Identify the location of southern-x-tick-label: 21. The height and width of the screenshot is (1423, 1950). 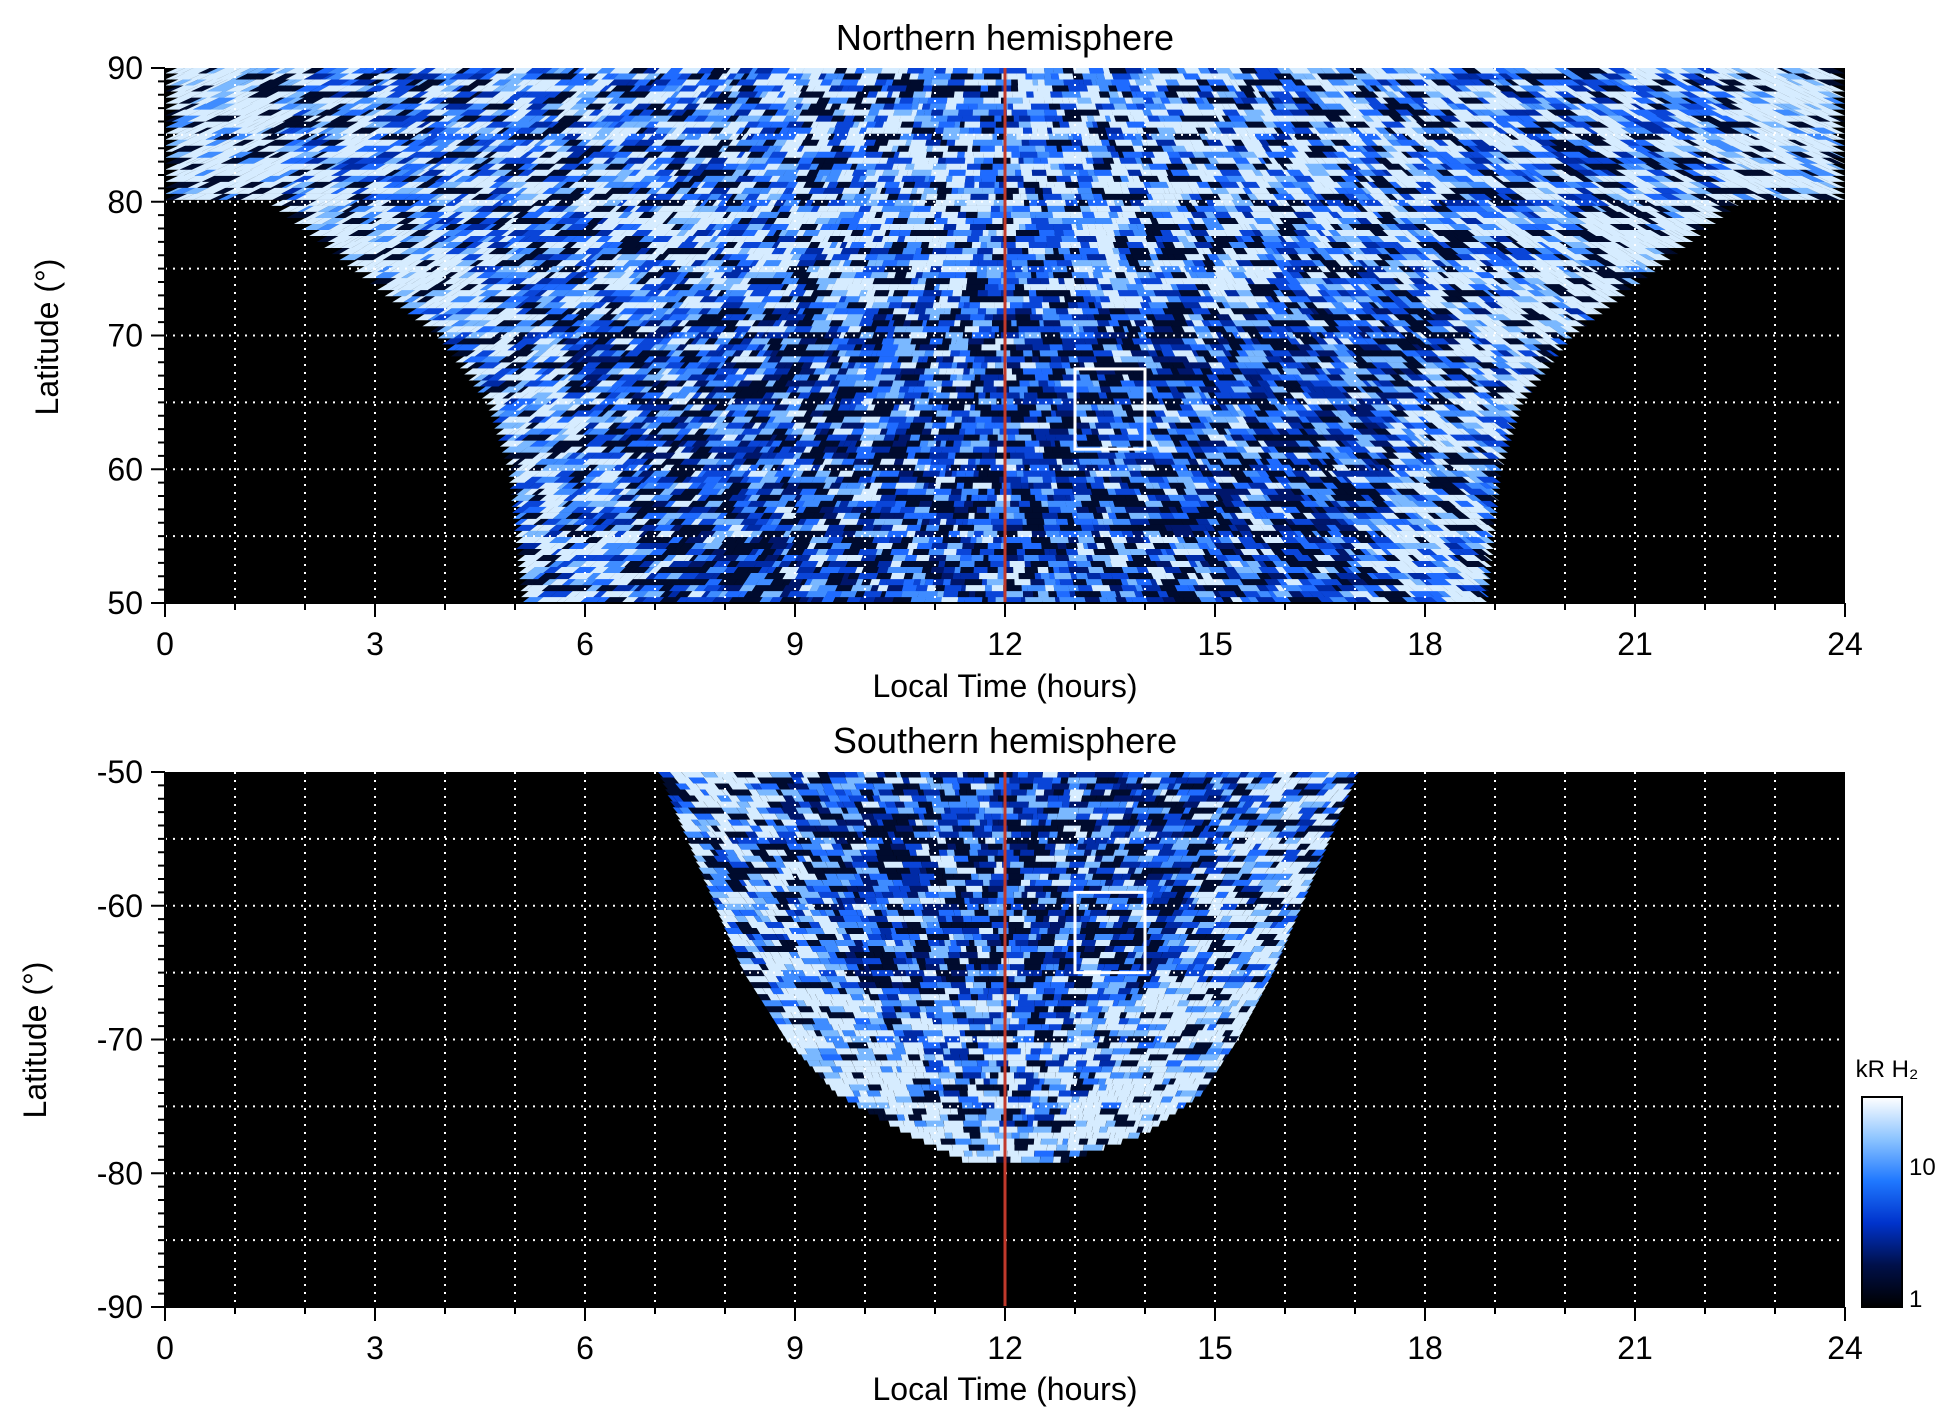
(1635, 1348).